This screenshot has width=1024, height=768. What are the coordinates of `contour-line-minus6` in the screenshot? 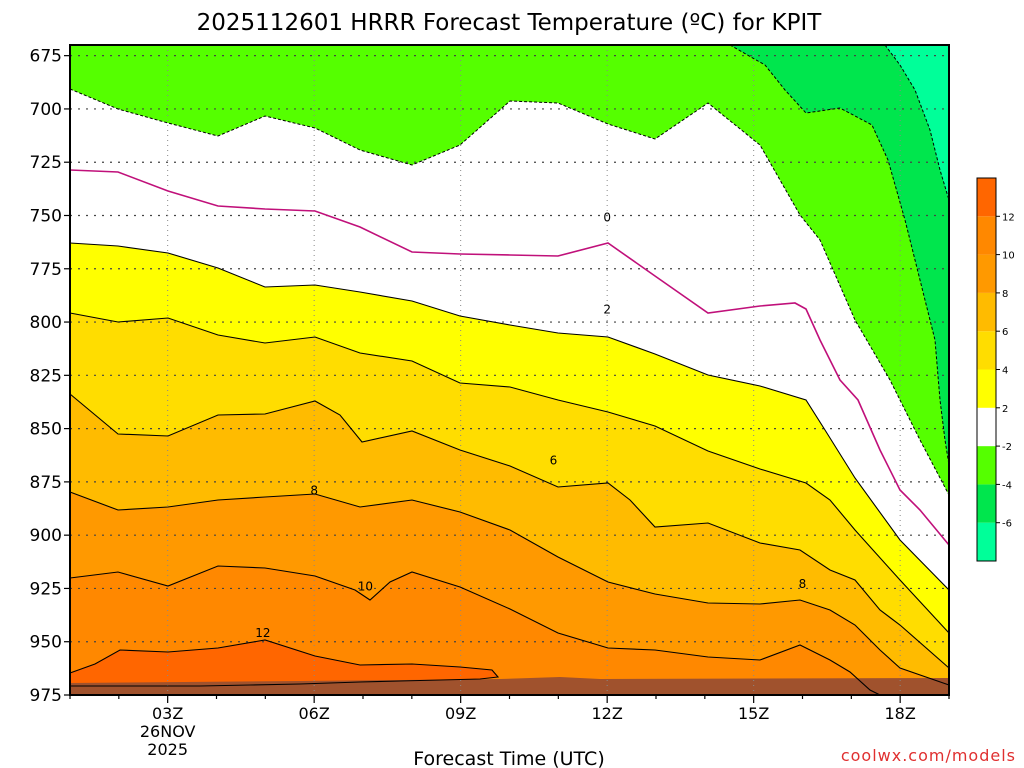 It's located at (917, 122).